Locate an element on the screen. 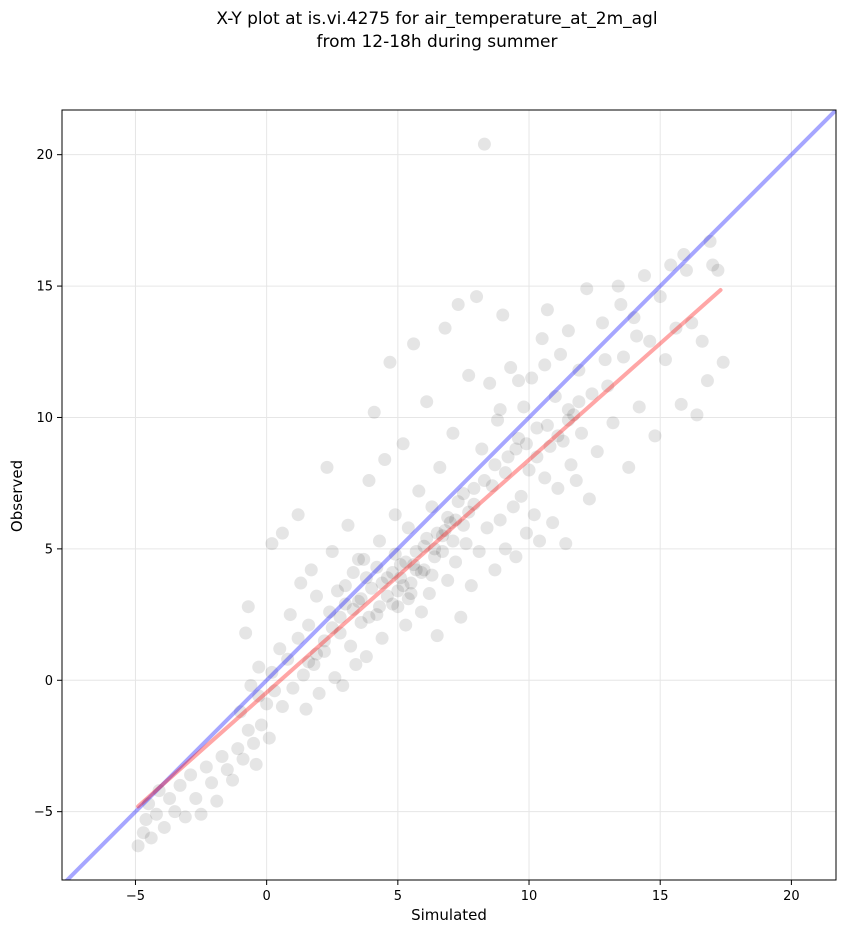  y-tick-label: 0 is located at coordinates (49, 681).